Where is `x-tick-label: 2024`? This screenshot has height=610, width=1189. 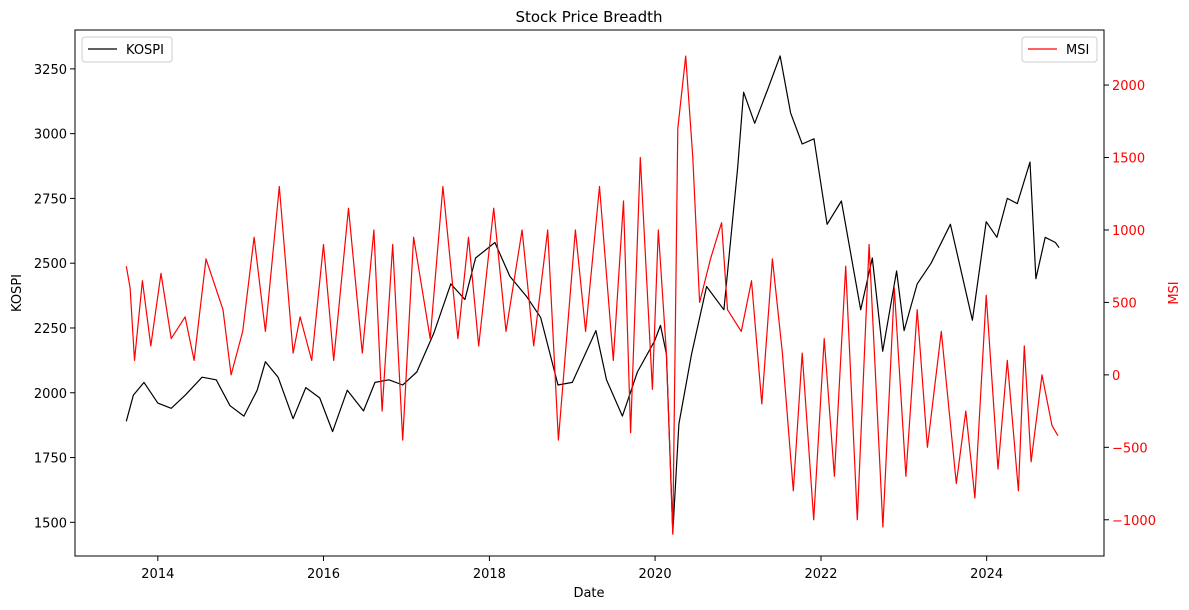 x-tick-label: 2024 is located at coordinates (986, 574).